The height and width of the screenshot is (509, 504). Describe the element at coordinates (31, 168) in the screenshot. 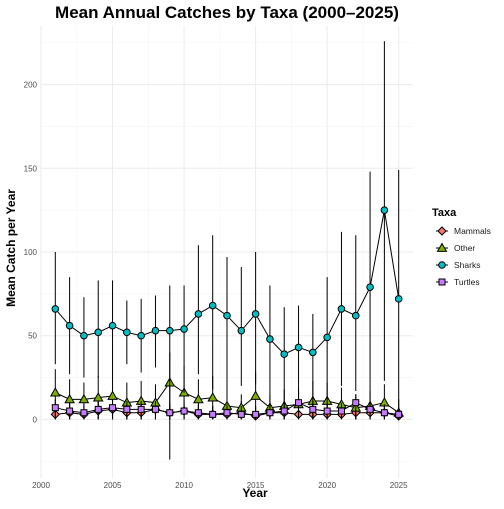

I see `y-tick-label: 150` at that location.